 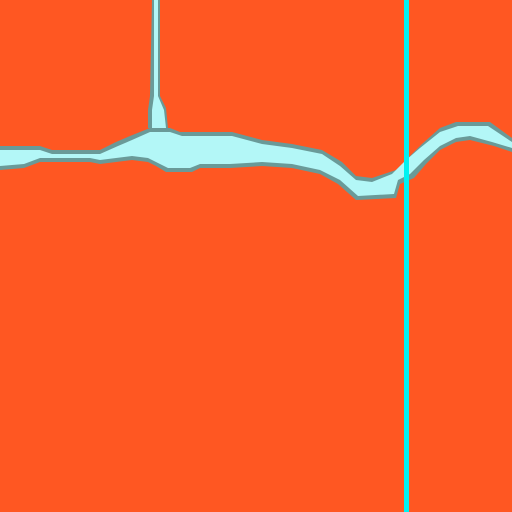 I want to click on horizontal-channel, so click(x=256, y=161).